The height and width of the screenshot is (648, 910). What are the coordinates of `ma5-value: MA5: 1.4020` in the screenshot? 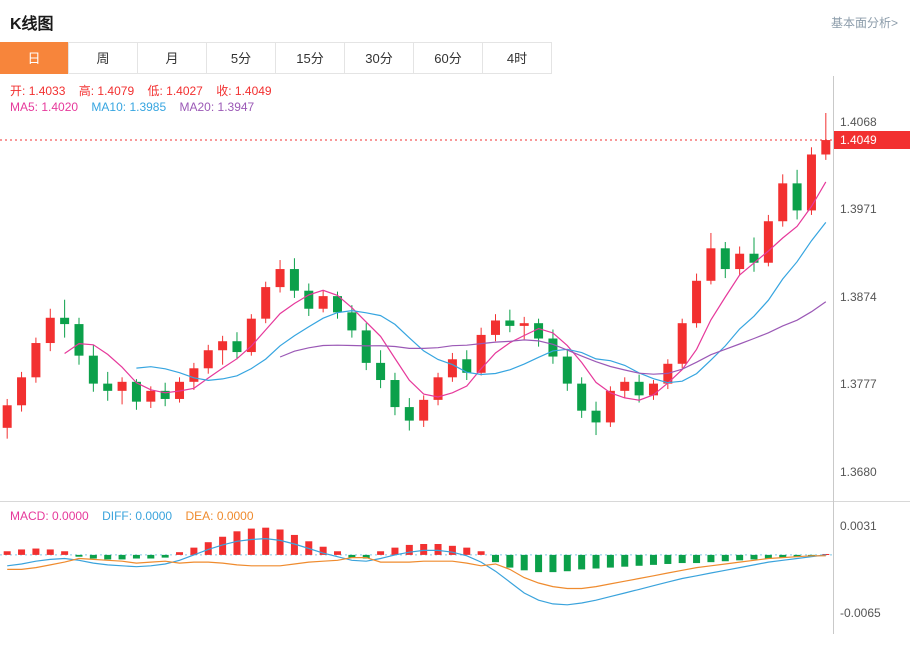 It's located at (44, 107).